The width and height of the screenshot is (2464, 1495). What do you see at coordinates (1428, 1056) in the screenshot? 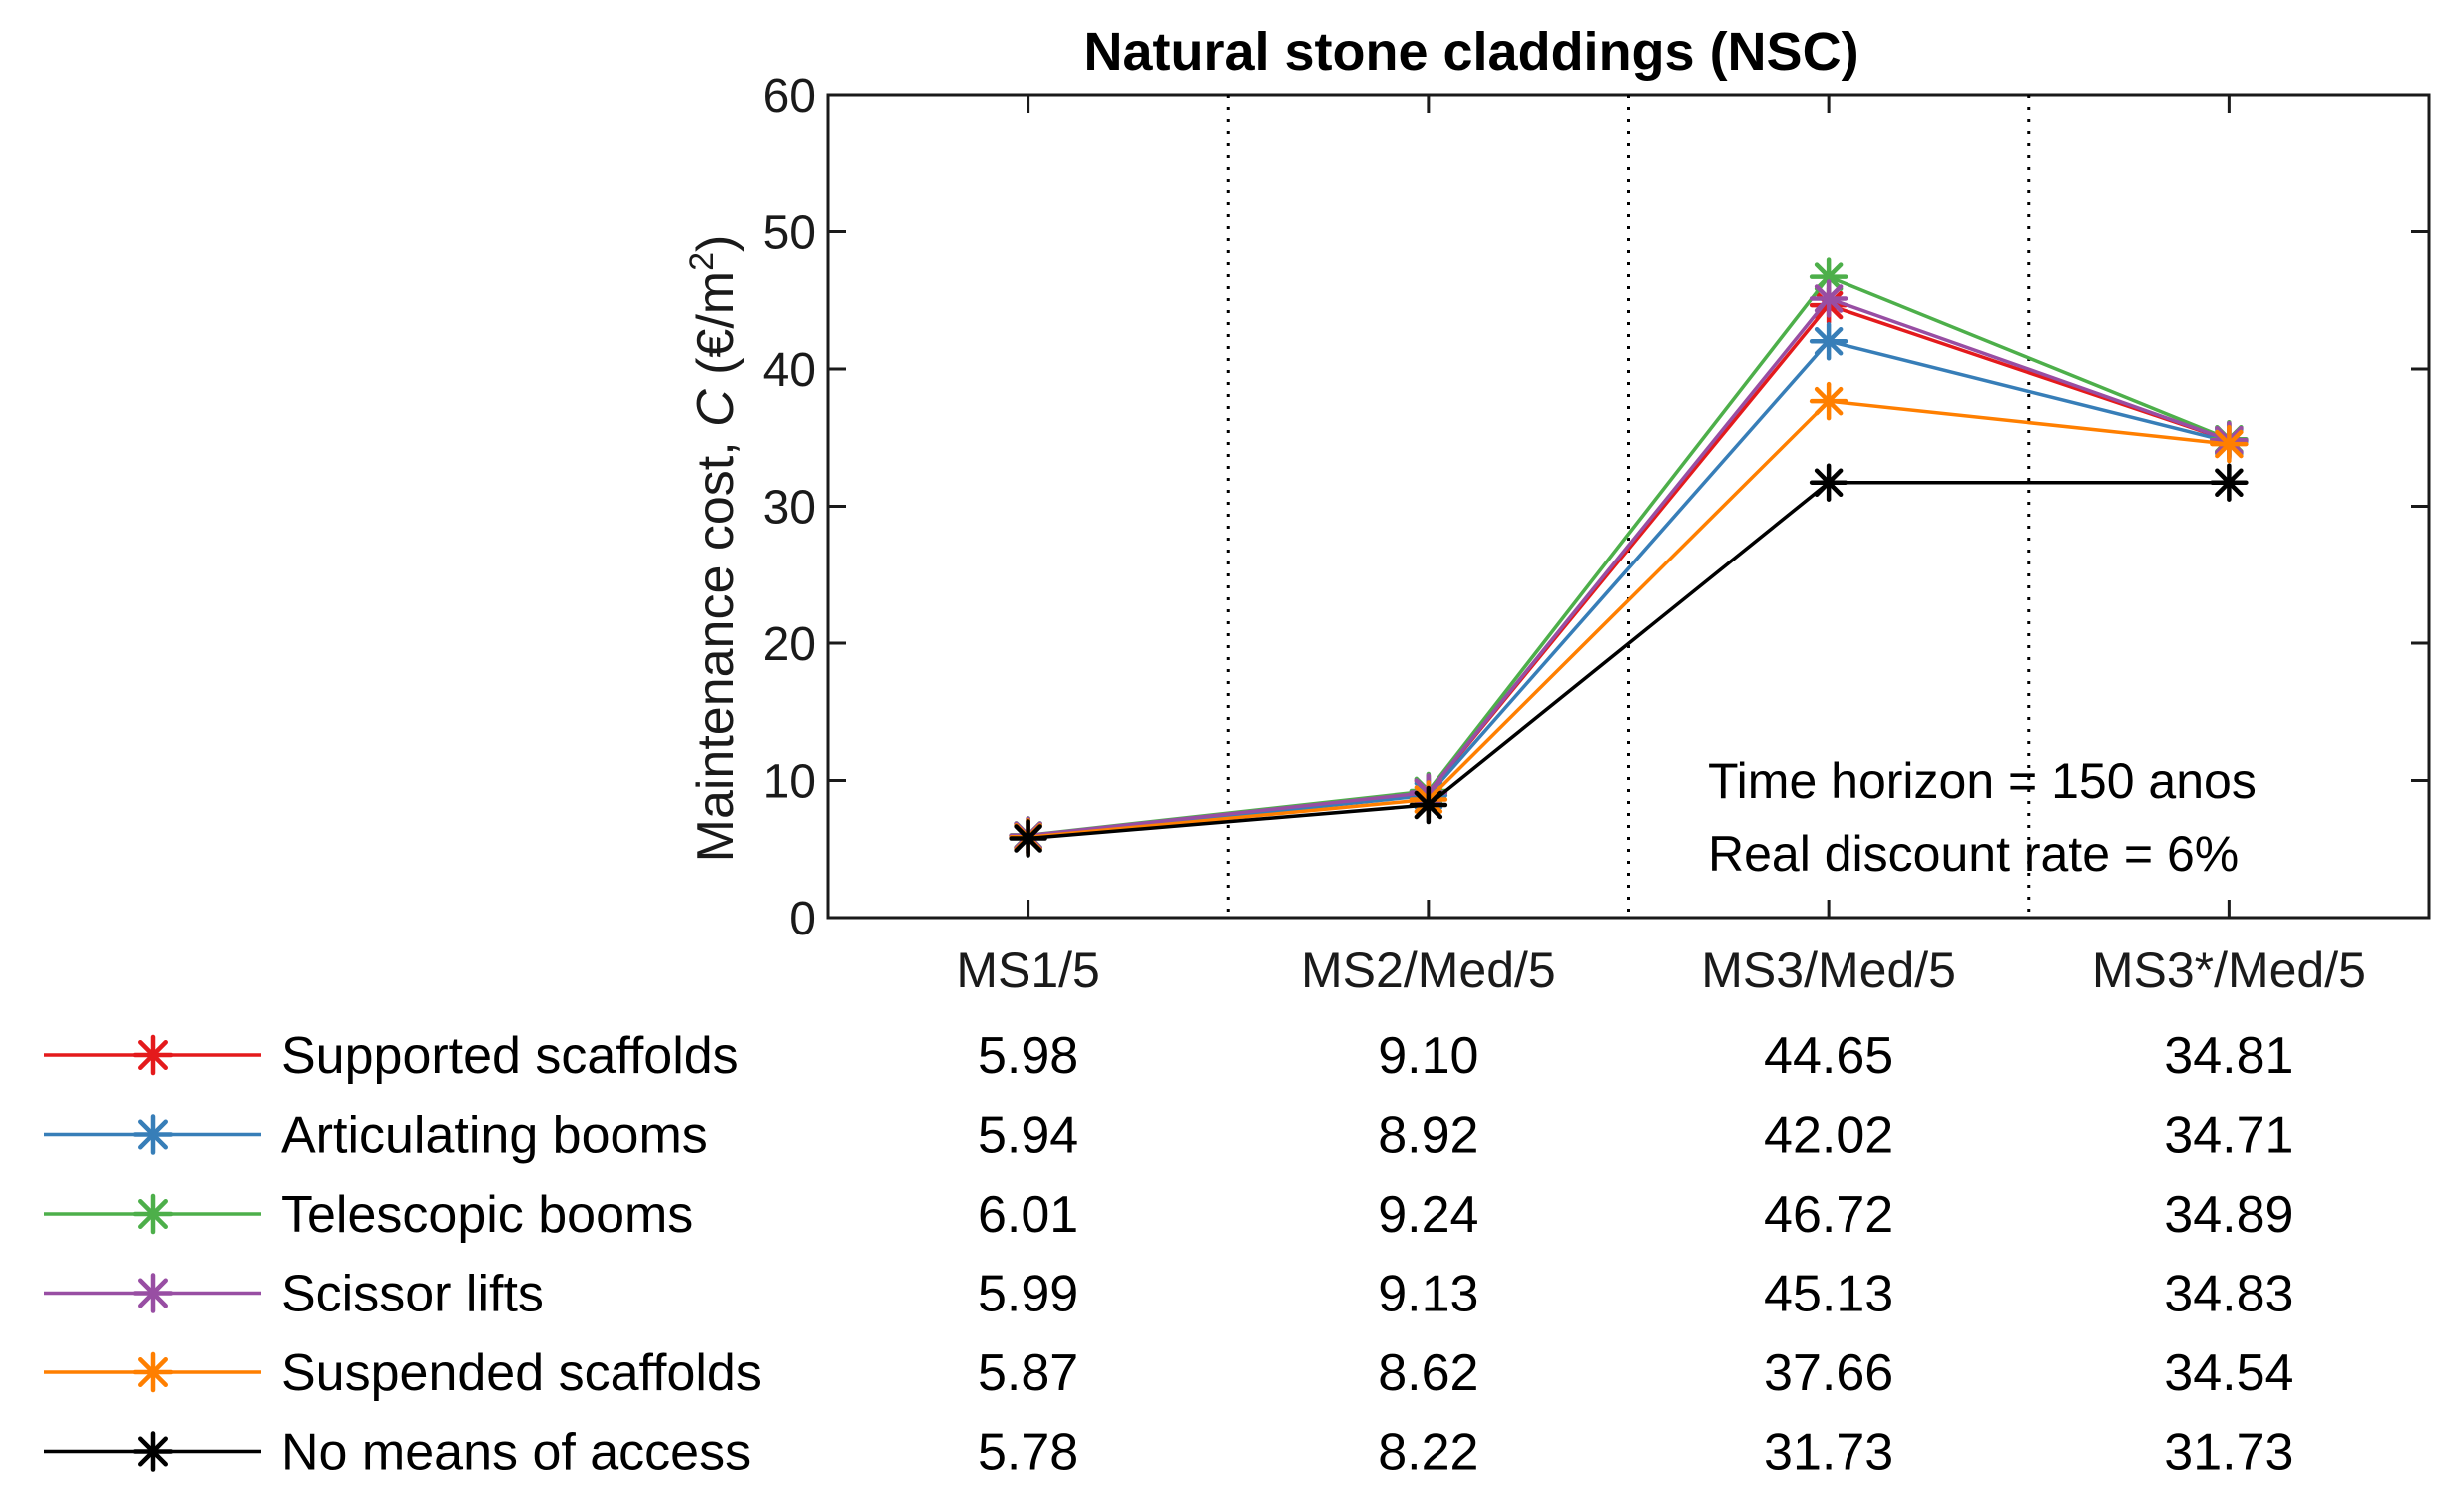
I see `value-cell-0-1: 9.10` at bounding box center [1428, 1056].